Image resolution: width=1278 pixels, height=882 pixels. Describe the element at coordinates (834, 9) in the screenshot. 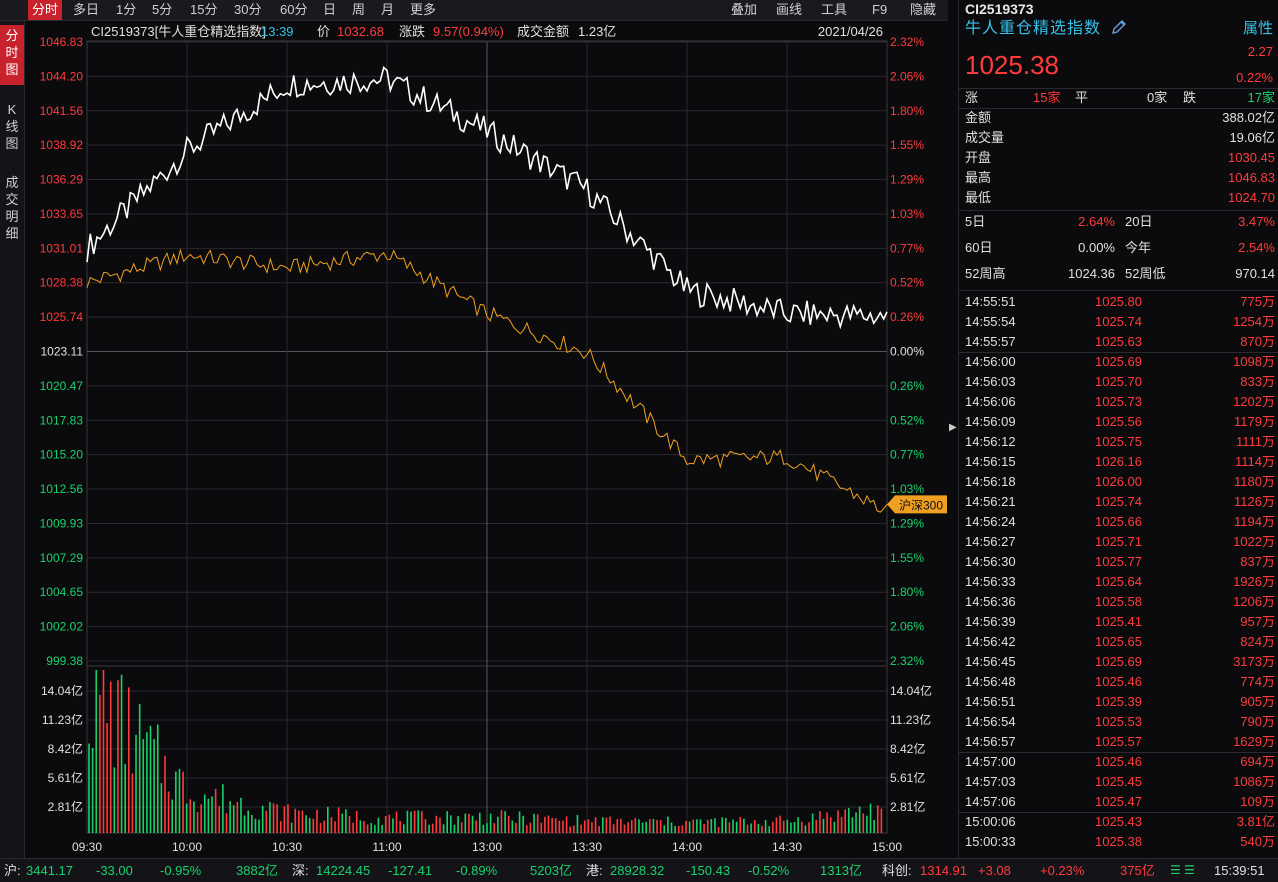

I see `tools-button: 工具` at that location.